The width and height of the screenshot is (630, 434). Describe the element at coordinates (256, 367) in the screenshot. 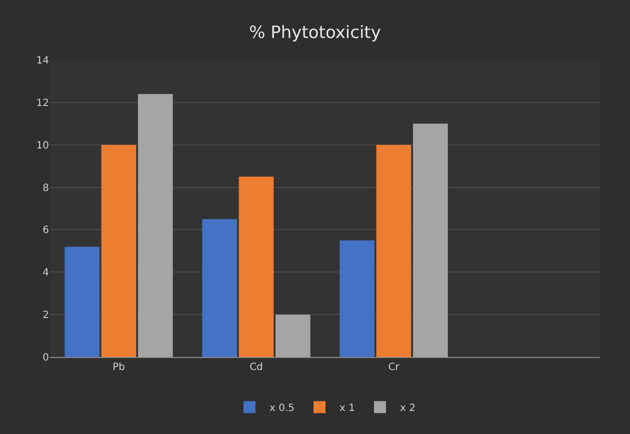

I see `x-tick-label: Cd` at that location.